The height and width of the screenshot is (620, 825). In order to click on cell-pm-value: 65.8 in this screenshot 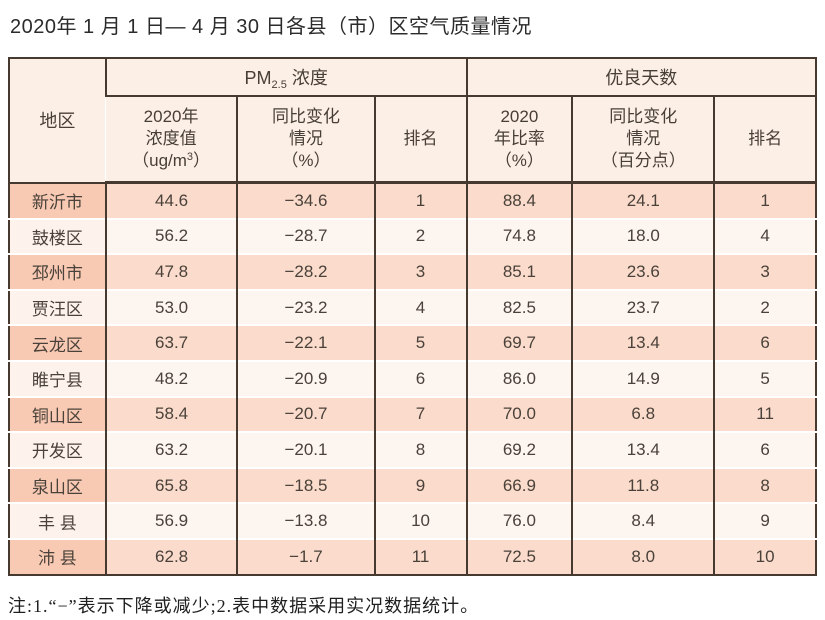, I will do `click(171, 485)`.